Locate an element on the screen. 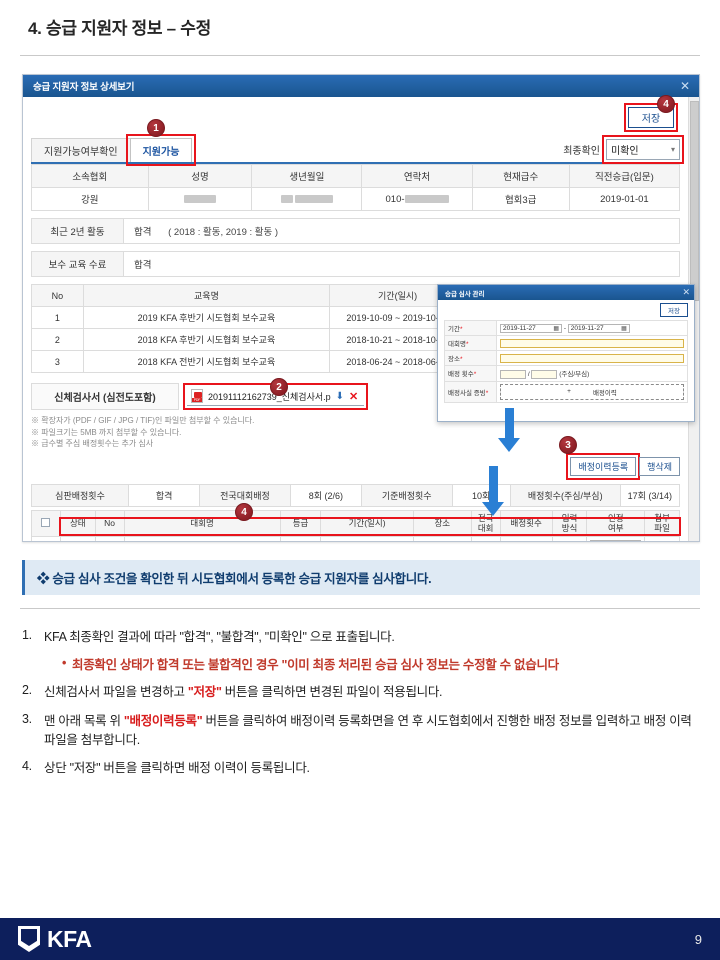 Image resolution: width=720 pixels, height=960 pixels. step-4-text: 상단 "저장" 버튼을 클릭하면 배정 이력이 등록됩니다. is located at coordinates (177, 768).